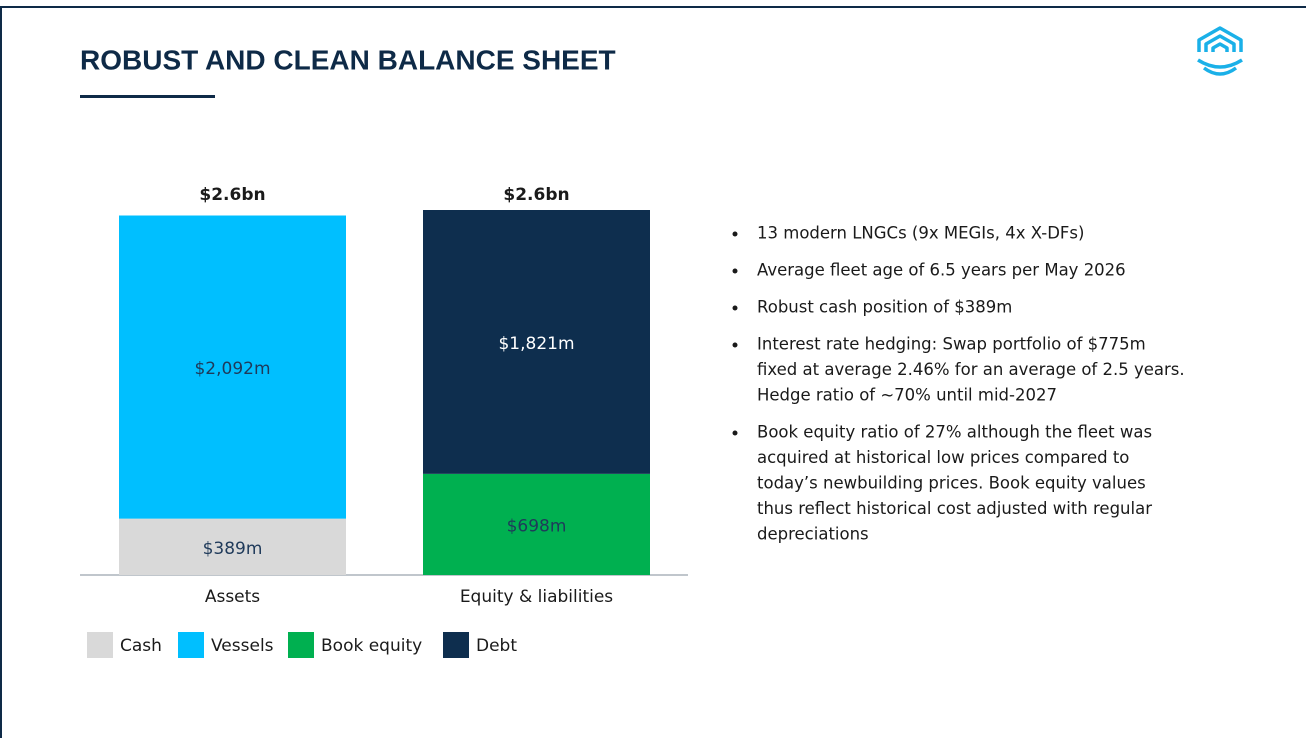 This screenshot has width=1306, height=742. I want to click on title-underline, so click(147, 96).